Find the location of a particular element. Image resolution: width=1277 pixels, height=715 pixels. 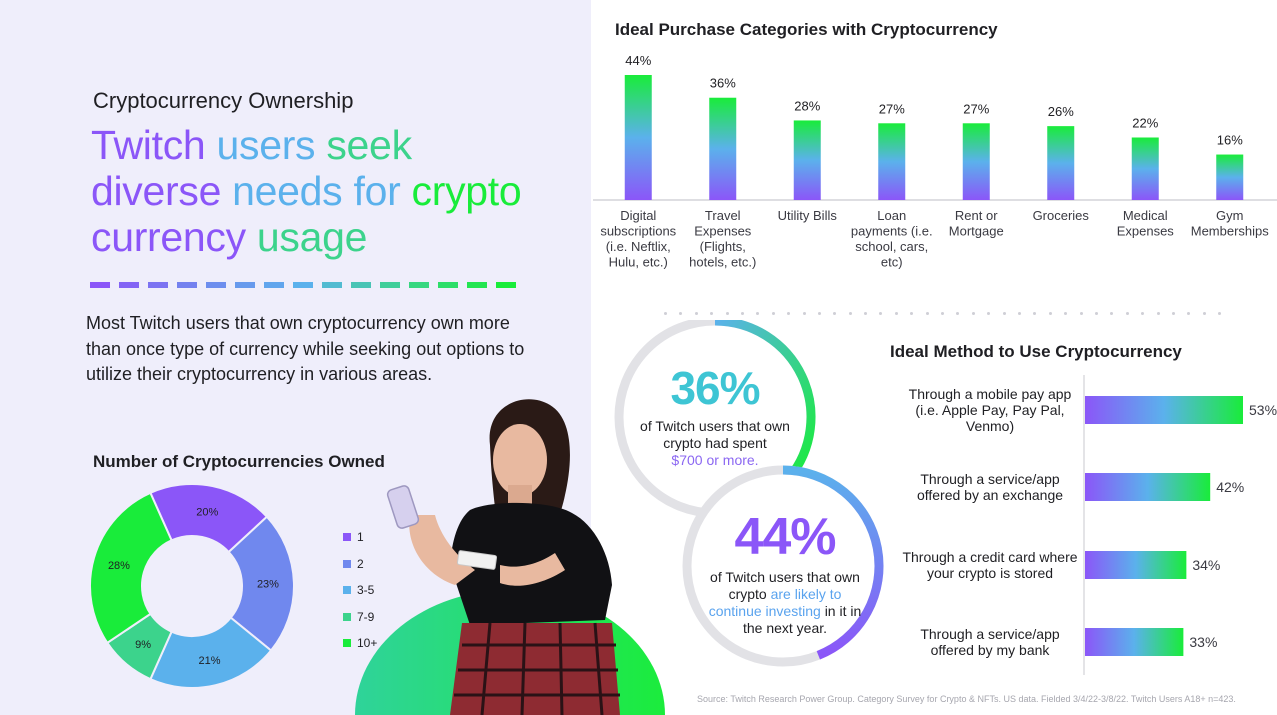

hbar-chart-title: Ideal Method to Use Cryptocurrency is located at coordinates (1036, 351).